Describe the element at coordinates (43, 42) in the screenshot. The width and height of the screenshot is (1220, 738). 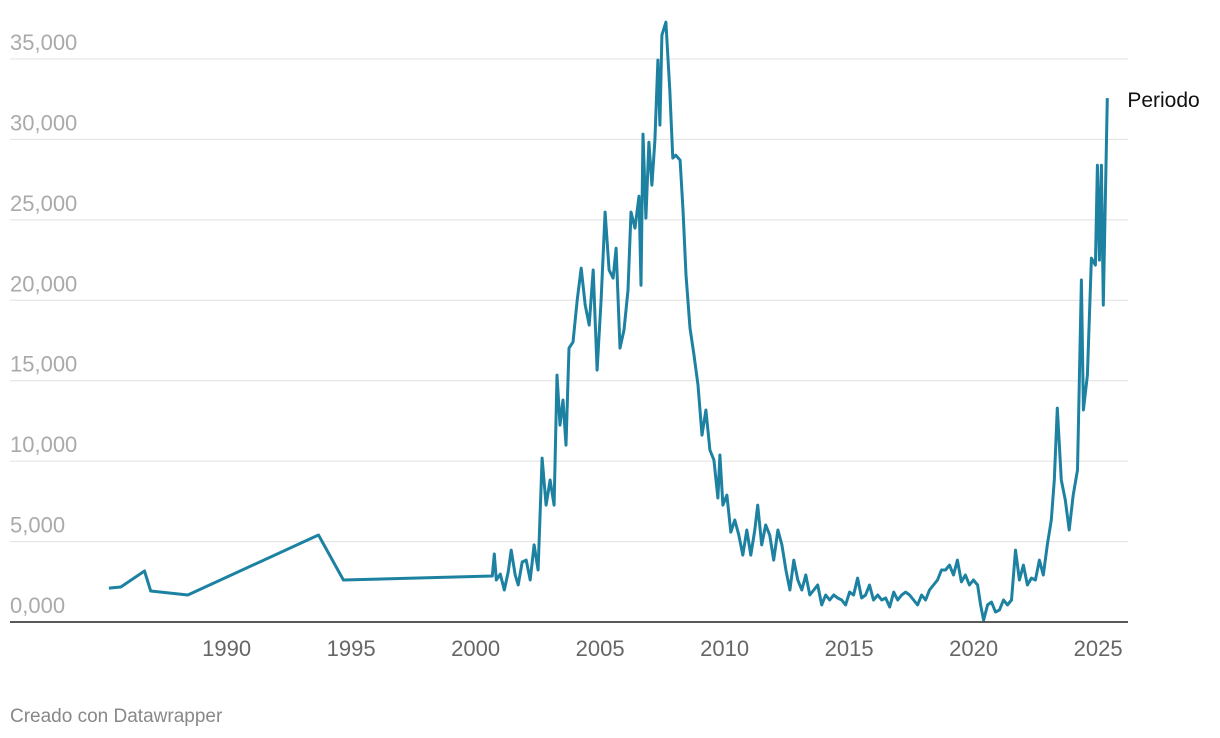
I see `y-tick-label: 35,000` at that location.